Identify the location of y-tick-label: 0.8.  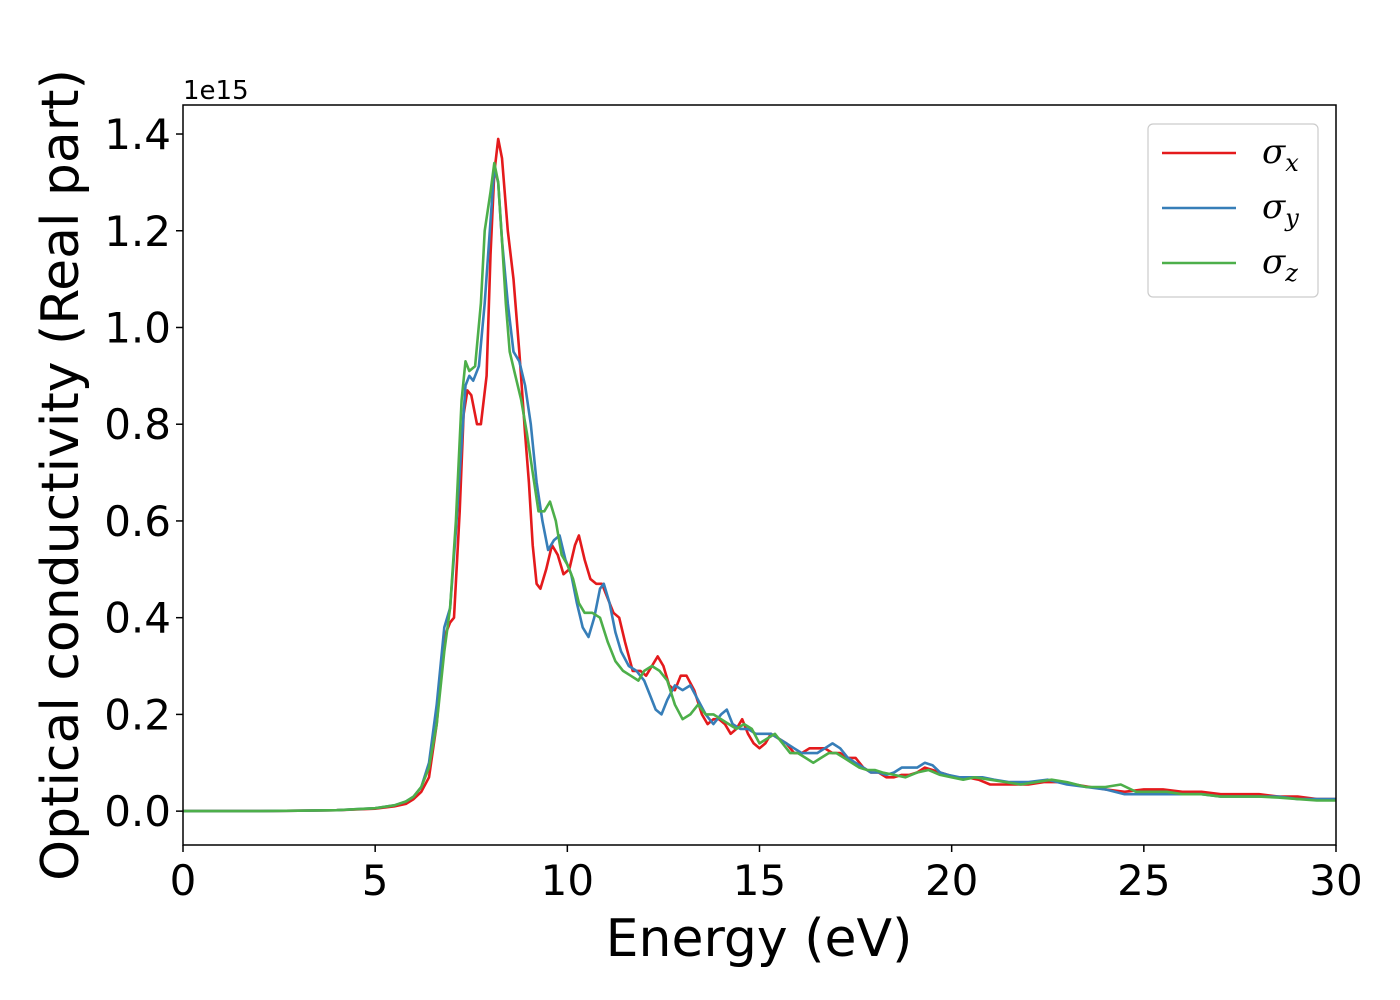
(137, 424).